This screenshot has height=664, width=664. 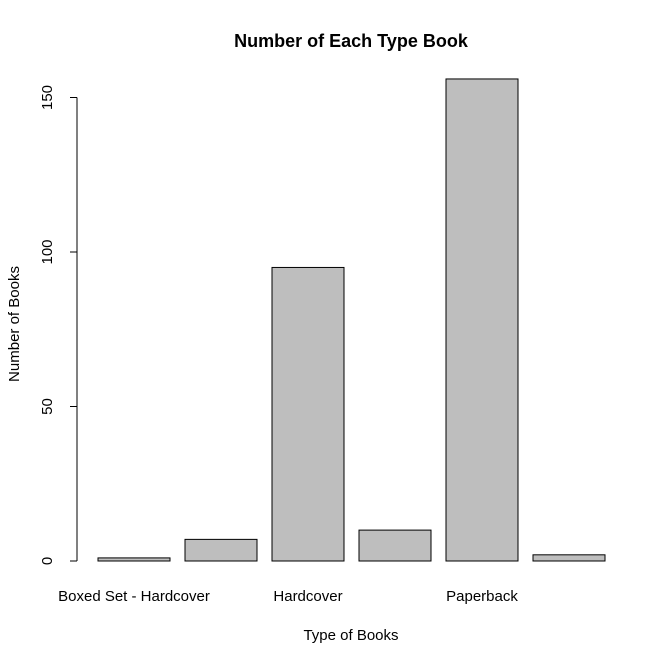 What do you see at coordinates (350, 635) in the screenshot?
I see `x-axis-label: Type of Books` at bounding box center [350, 635].